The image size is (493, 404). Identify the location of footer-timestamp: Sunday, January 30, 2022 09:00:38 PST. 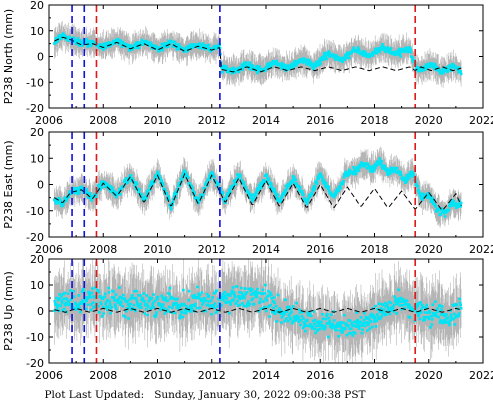
(260, 395).